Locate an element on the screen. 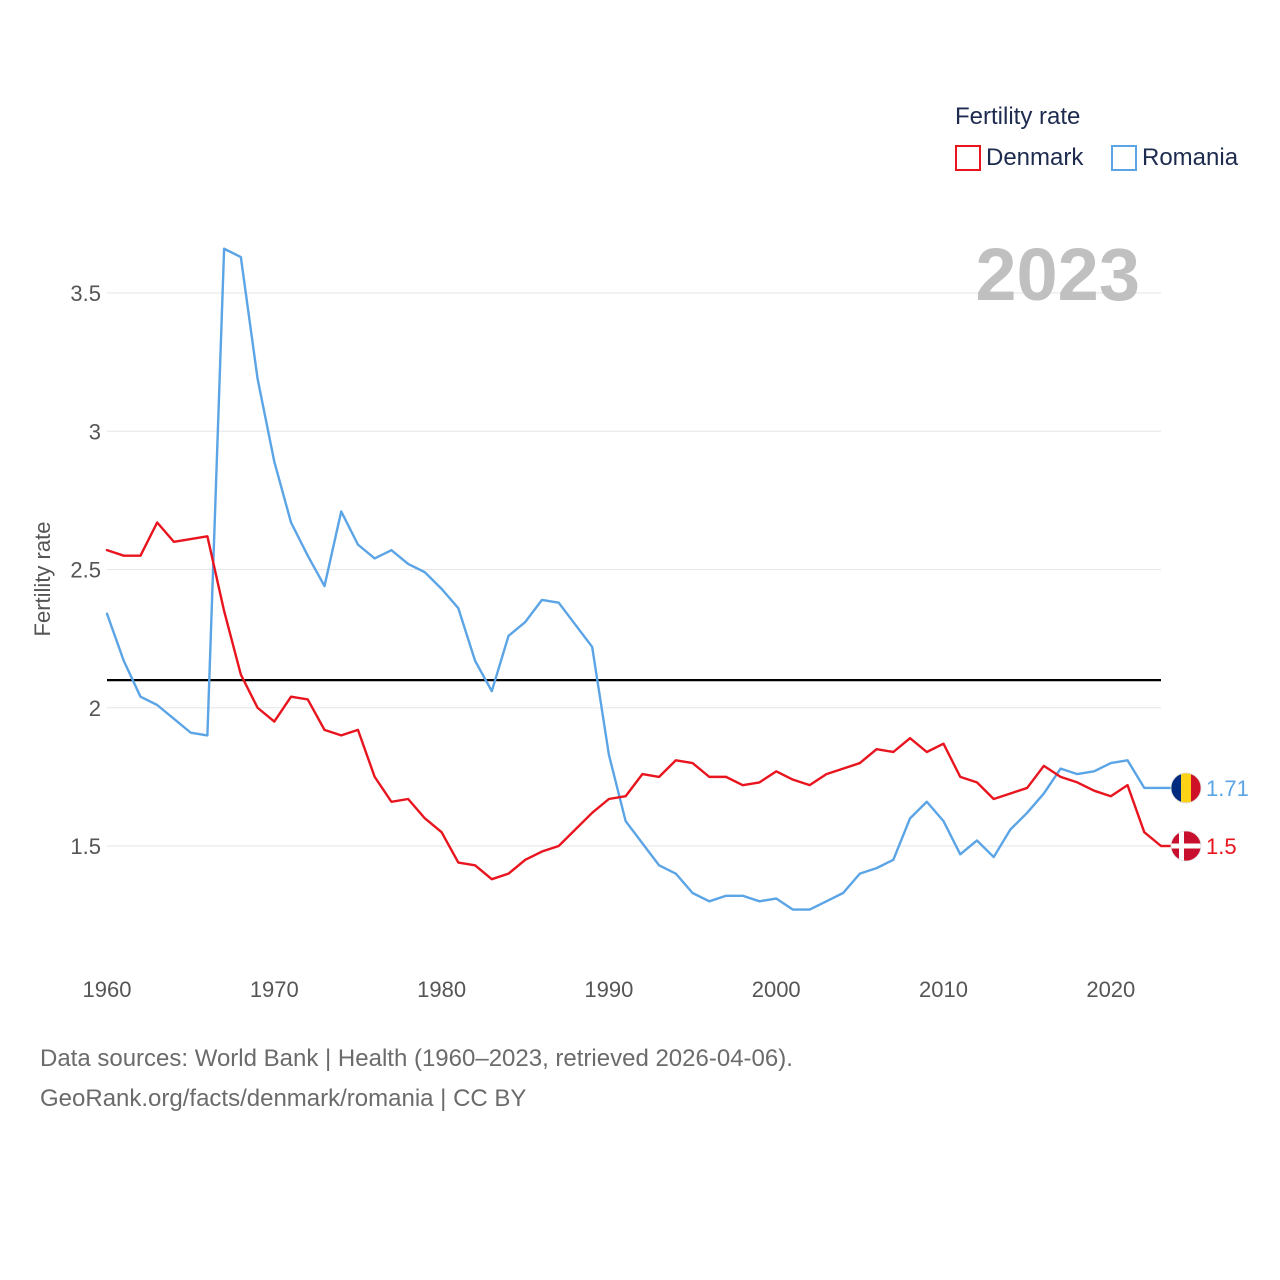  legend-label-denmark: Denmark is located at coordinates (1035, 157).